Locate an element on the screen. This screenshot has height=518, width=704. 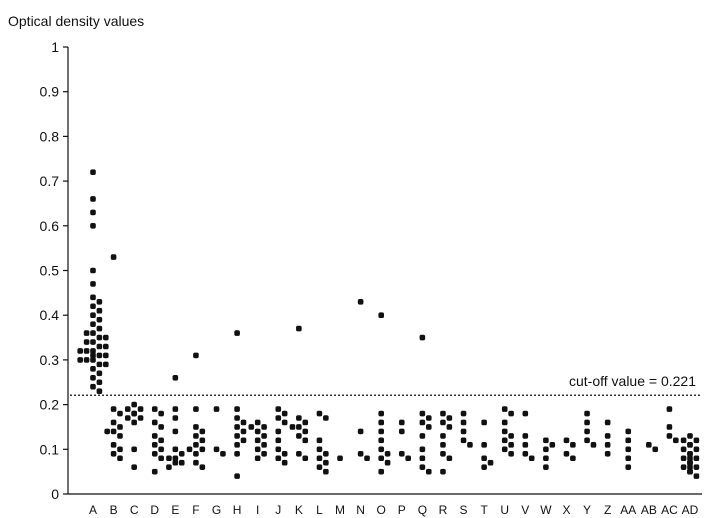
data-point-f is located at coordinates (196, 453).